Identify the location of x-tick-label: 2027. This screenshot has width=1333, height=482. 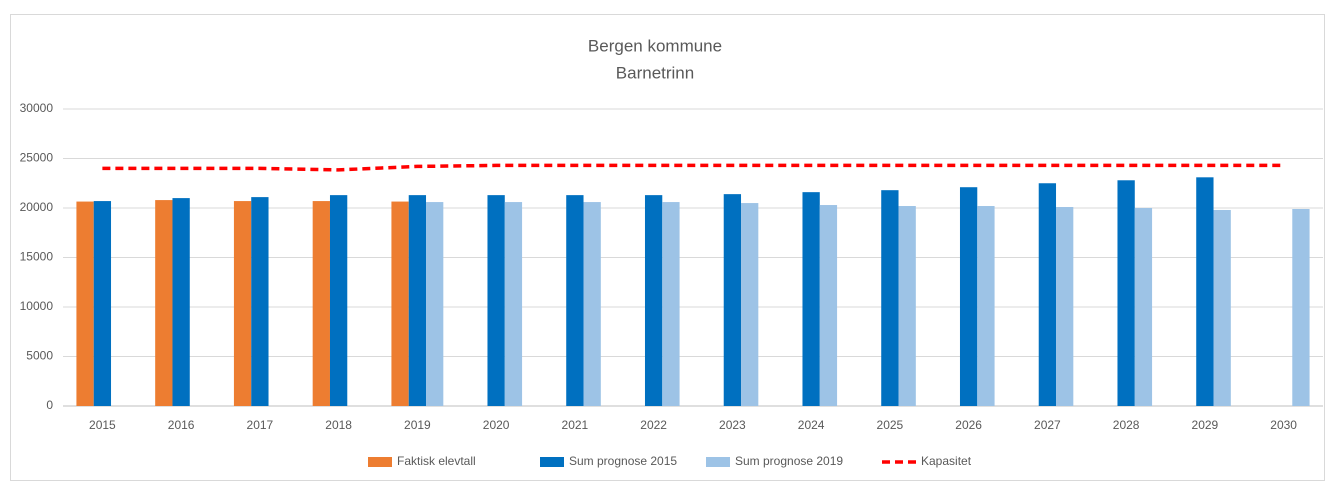
(1047, 425).